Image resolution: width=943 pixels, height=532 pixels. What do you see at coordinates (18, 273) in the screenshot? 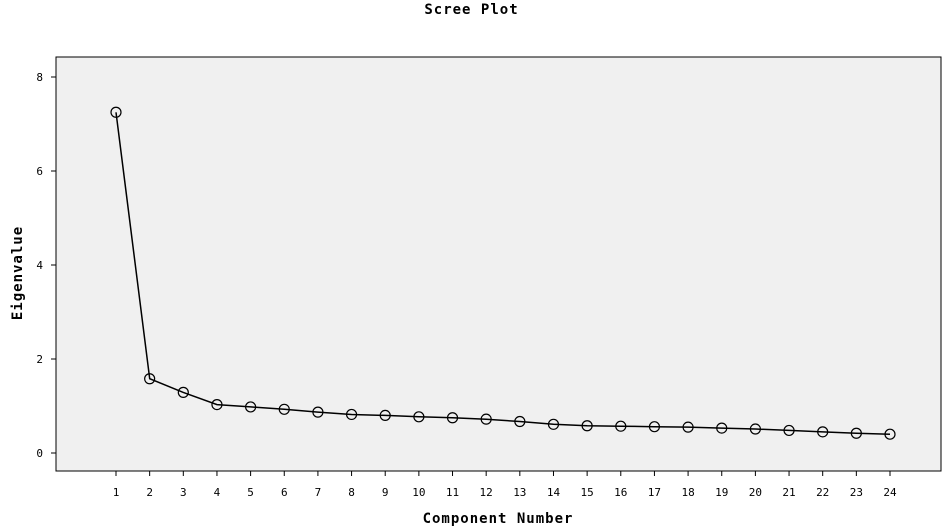
I see `y-axis-label: Eigenvalue` at bounding box center [18, 273].